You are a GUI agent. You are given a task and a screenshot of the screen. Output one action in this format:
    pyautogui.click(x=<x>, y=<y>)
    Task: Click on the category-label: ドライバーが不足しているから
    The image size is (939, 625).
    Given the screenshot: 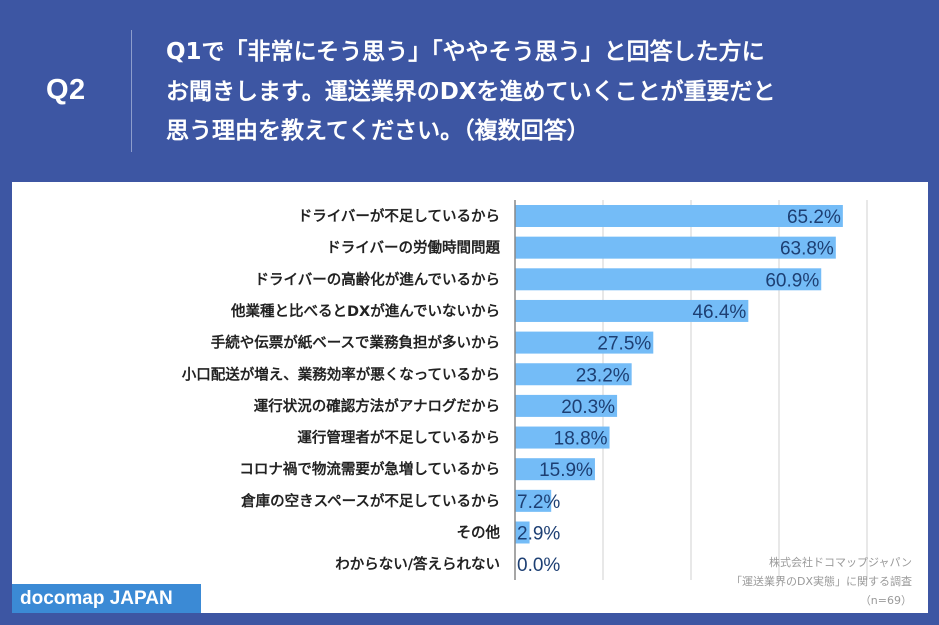 What is the action you would take?
    pyautogui.click(x=399, y=216)
    